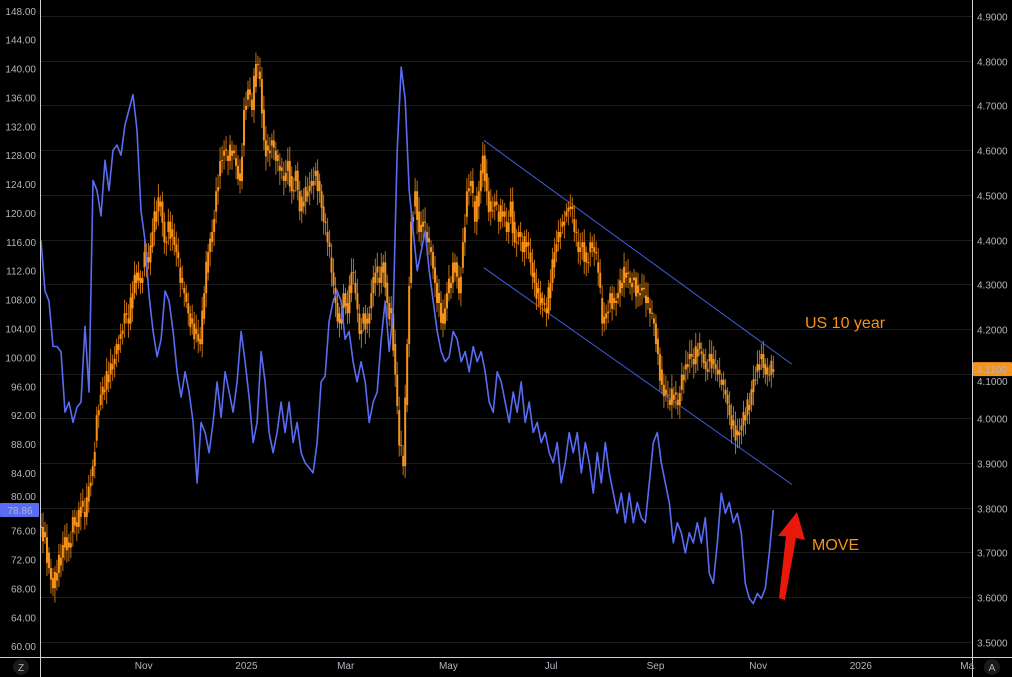 The image size is (1012, 677). What do you see at coordinates (992, 599) in the screenshot?
I see `right-tick-label: 3.6000` at bounding box center [992, 599].